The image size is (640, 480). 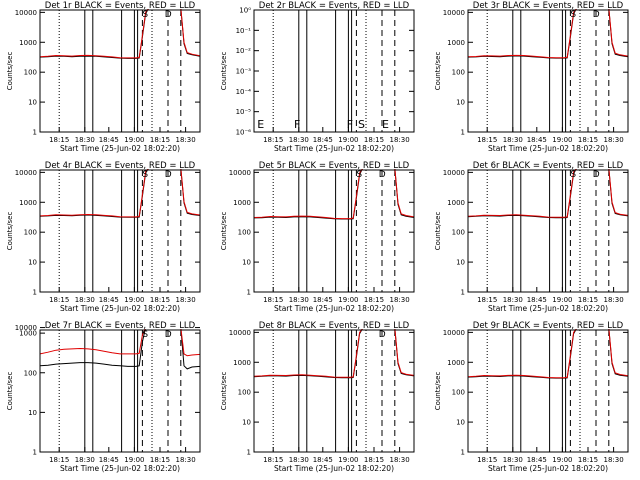 What do you see at coordinates (334, 326) in the screenshot?
I see `chart-title: Det 8r BLACK = Events, RED = LLD` at bounding box center [334, 326].